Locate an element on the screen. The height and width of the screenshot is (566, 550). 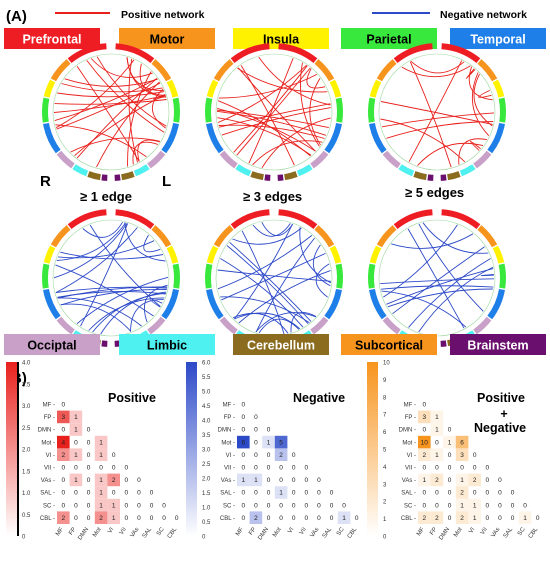
colorbar-tick: 0 is located at coordinates (385, 538).